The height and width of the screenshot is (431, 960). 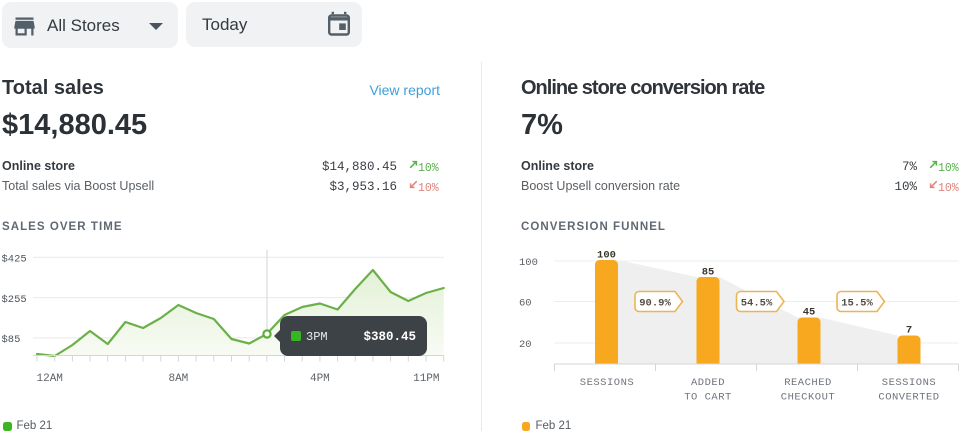 What do you see at coordinates (757, 303) in the screenshot?
I see `svg-text: 54.5%` at bounding box center [757, 303].